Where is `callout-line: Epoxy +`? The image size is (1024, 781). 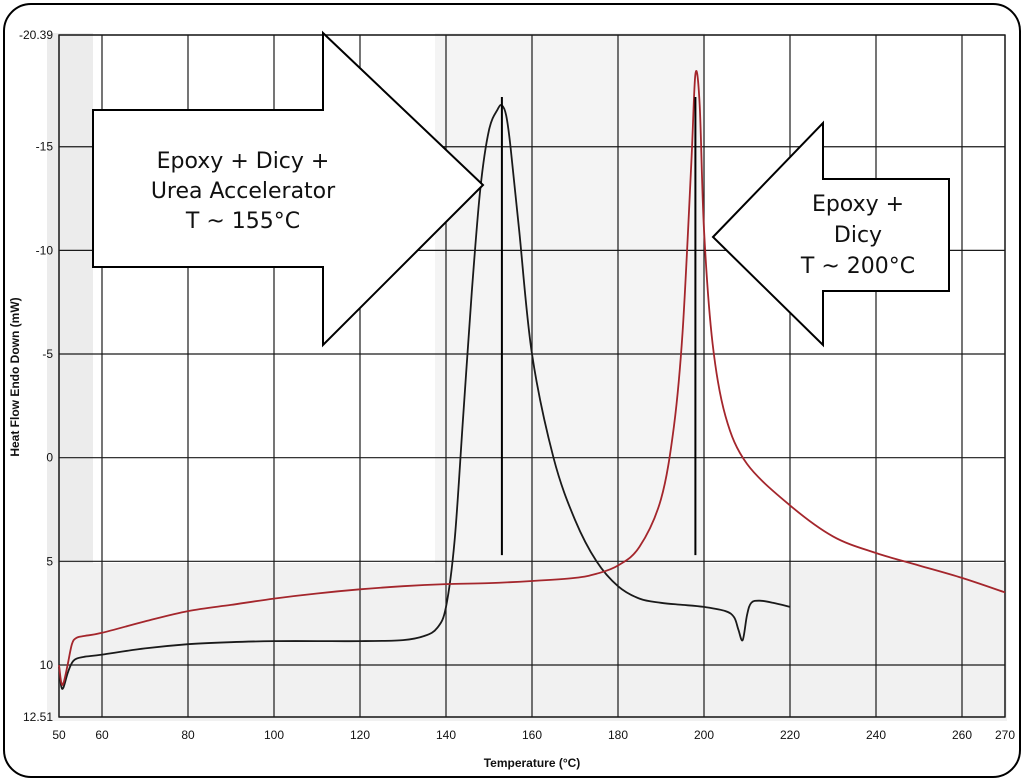
callout-line: Epoxy + is located at coordinates (858, 204).